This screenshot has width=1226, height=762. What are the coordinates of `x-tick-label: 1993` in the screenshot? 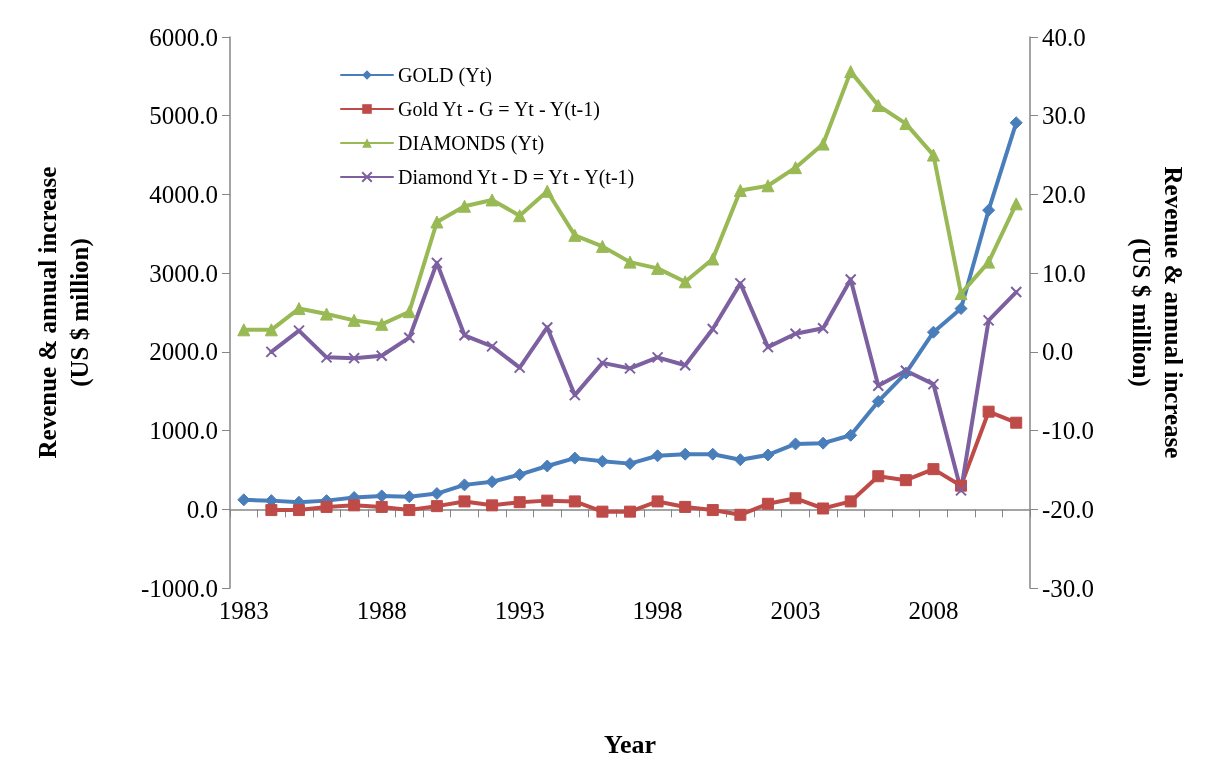 It's located at (519, 610).